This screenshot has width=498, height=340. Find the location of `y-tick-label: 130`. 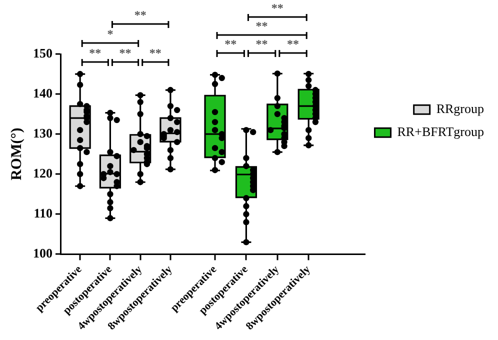

y-tick-label: 130 is located at coordinates (42, 132).